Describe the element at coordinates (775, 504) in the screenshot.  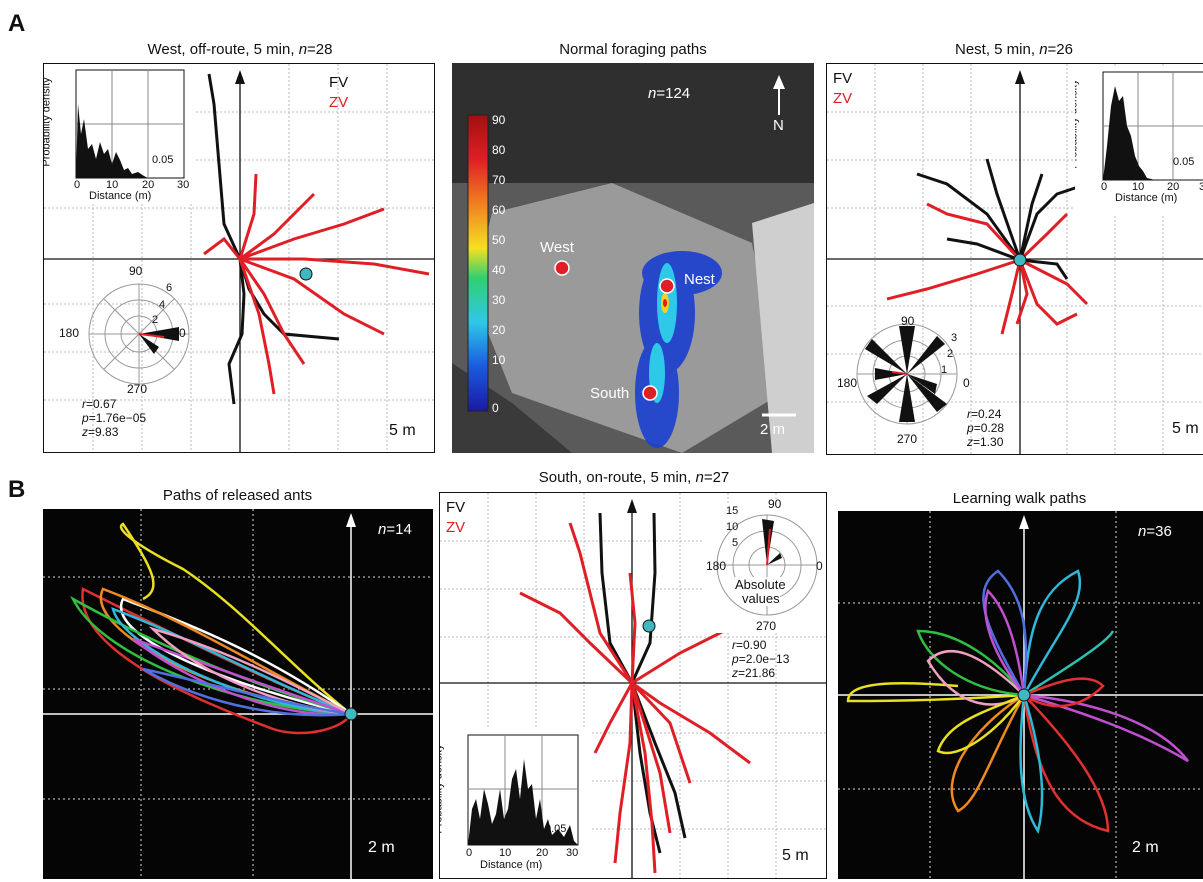
I see `south-polar-90: 90` at that location.